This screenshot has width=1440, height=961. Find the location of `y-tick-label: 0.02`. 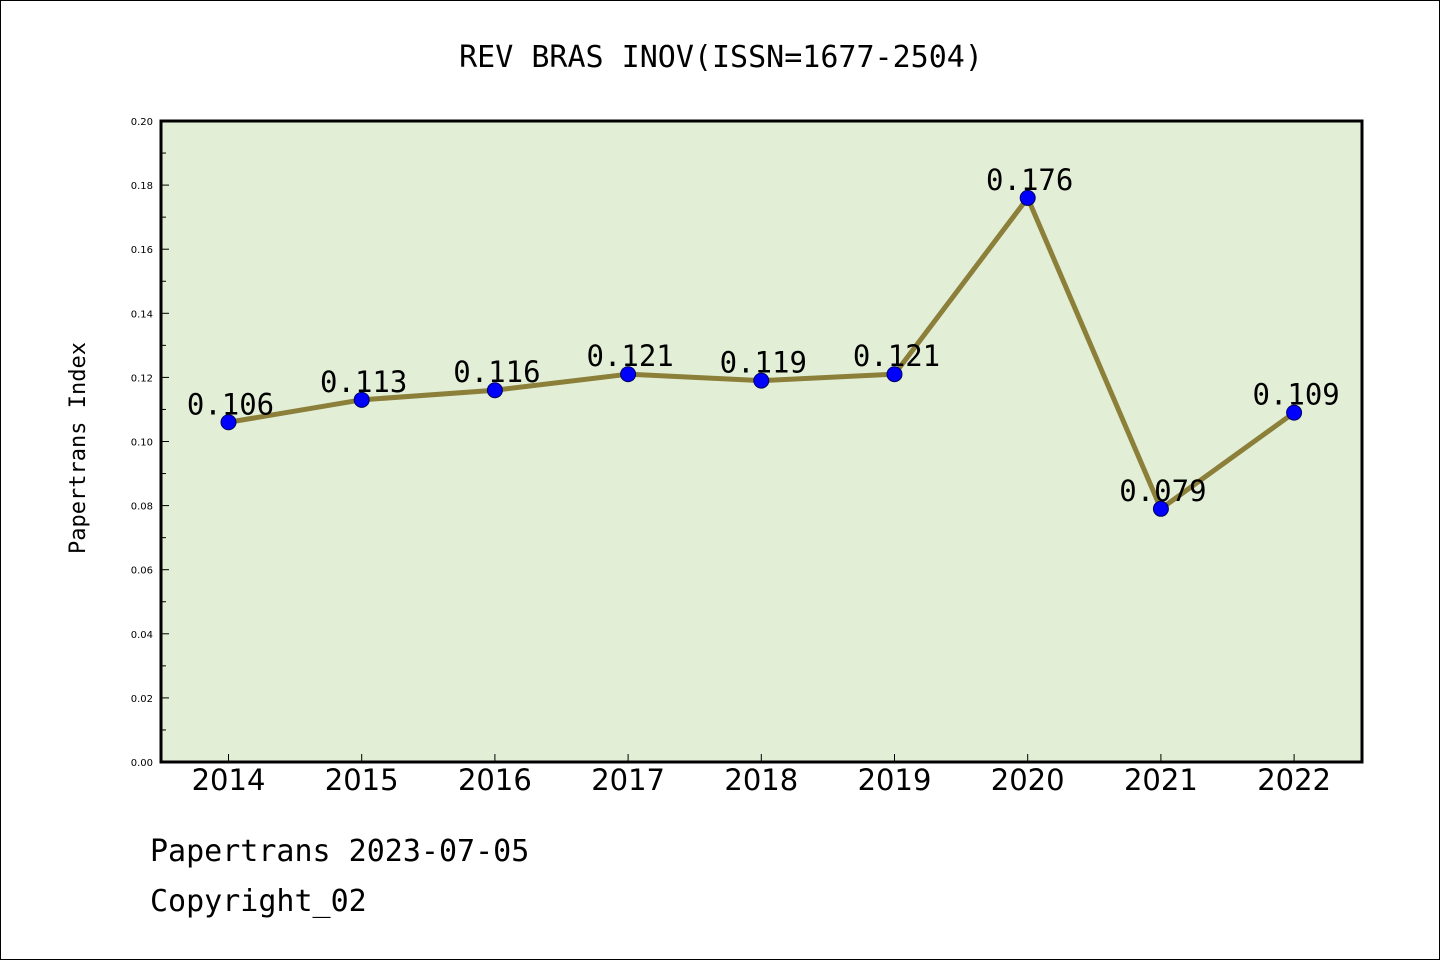

y-tick-label: 0.02 is located at coordinates (142, 699).